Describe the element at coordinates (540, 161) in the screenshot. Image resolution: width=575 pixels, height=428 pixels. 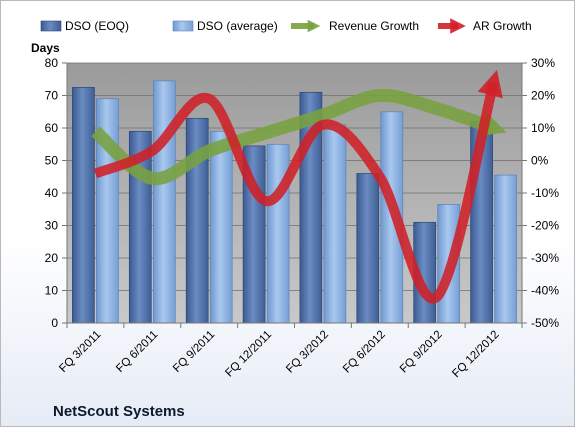
I see `right-tick-label: 0%` at that location.